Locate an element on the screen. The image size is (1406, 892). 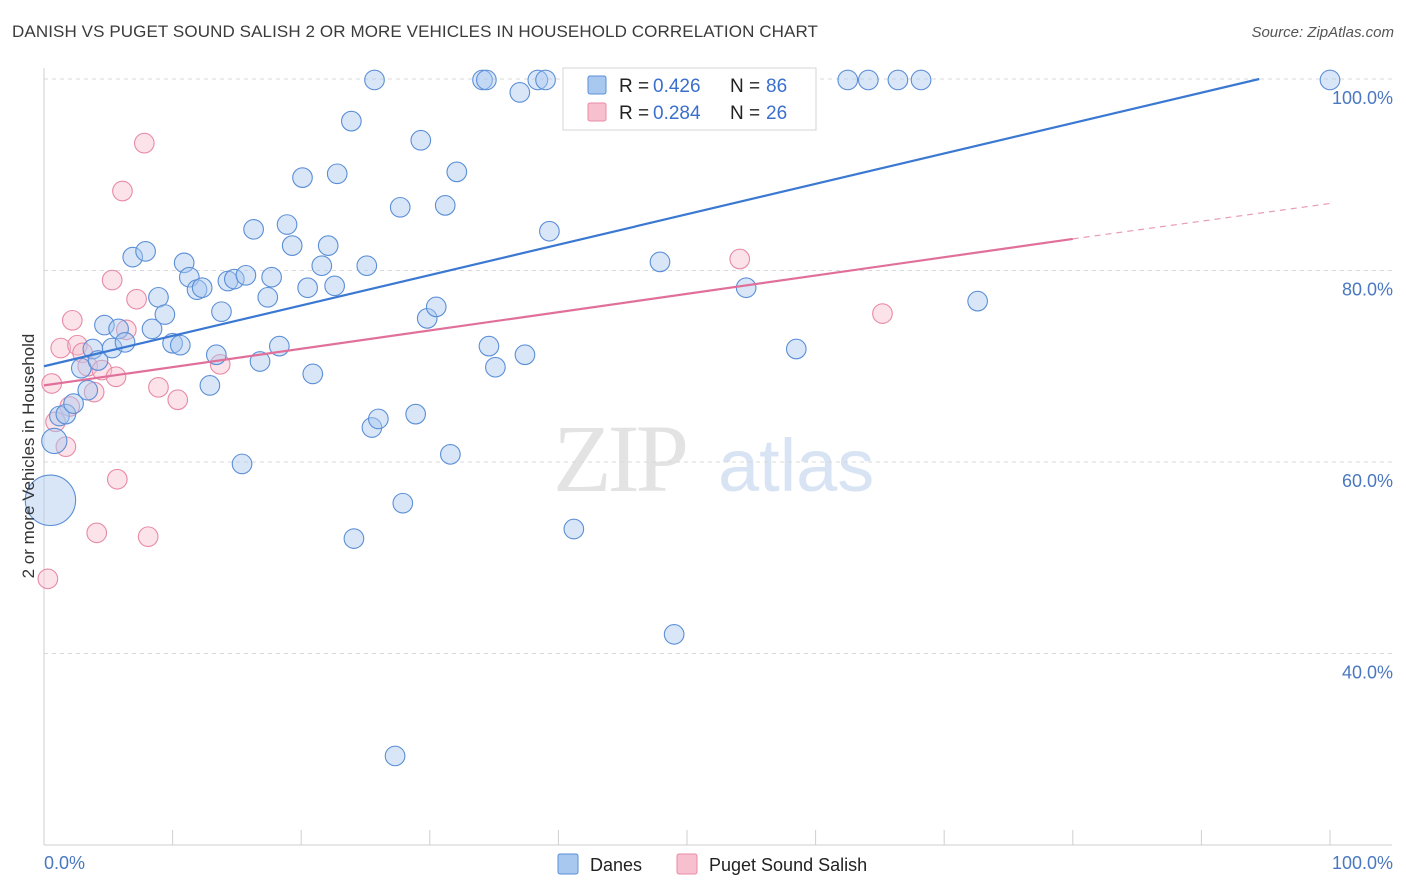
legend-n-label-danes: N = is located at coordinates (745, 86).